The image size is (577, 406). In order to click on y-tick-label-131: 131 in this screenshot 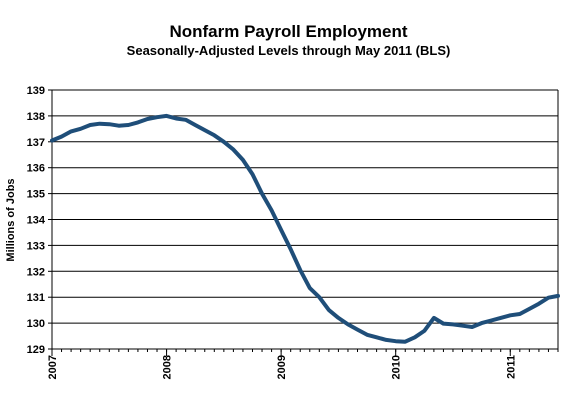, I will do `click(36, 298)`.